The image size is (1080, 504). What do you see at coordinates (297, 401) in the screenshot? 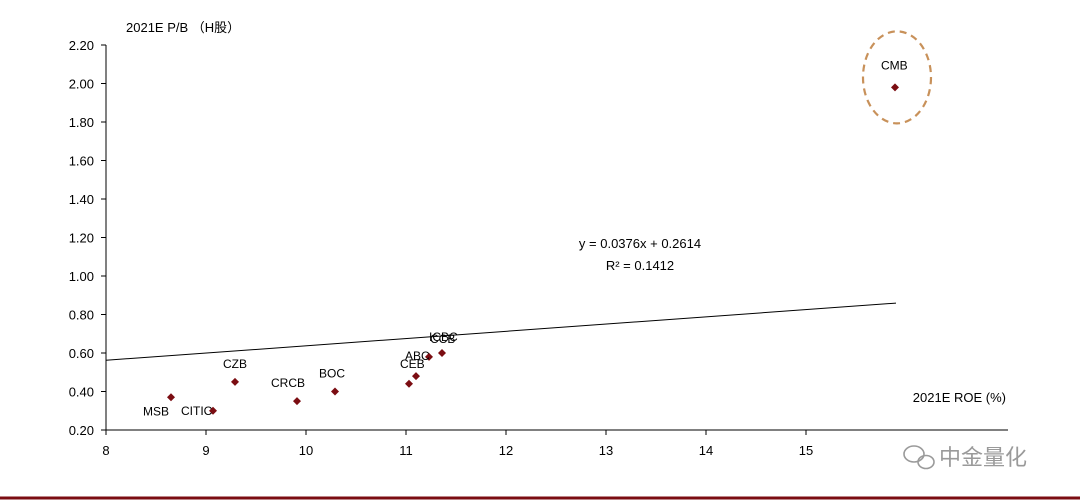
I see `data-point-crcb` at bounding box center [297, 401].